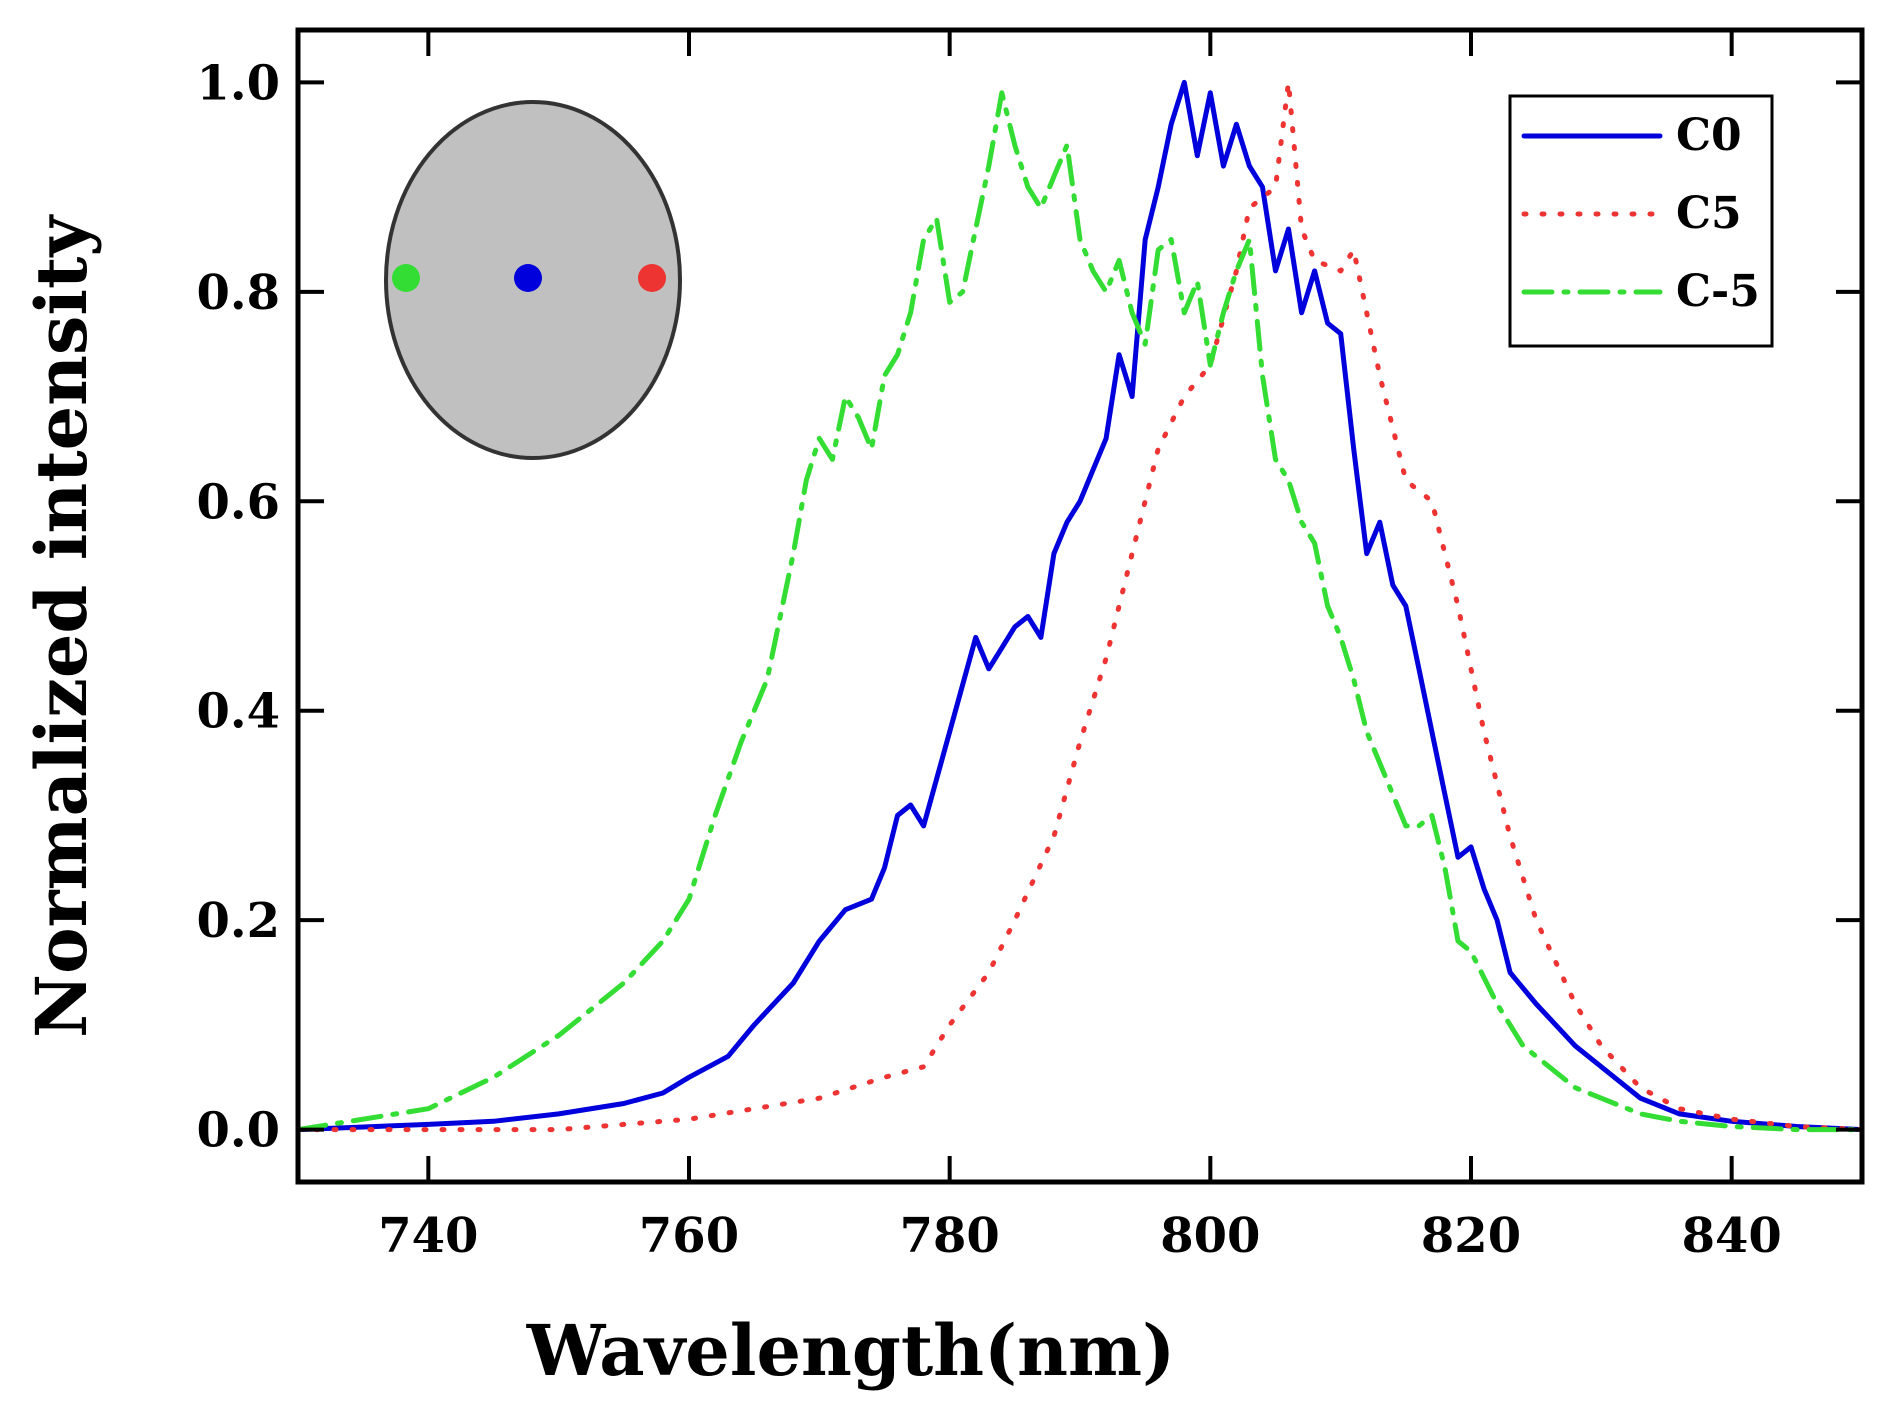 This screenshot has width=1888, height=1416. I want to click on inset-dot-C5, so click(652, 278).